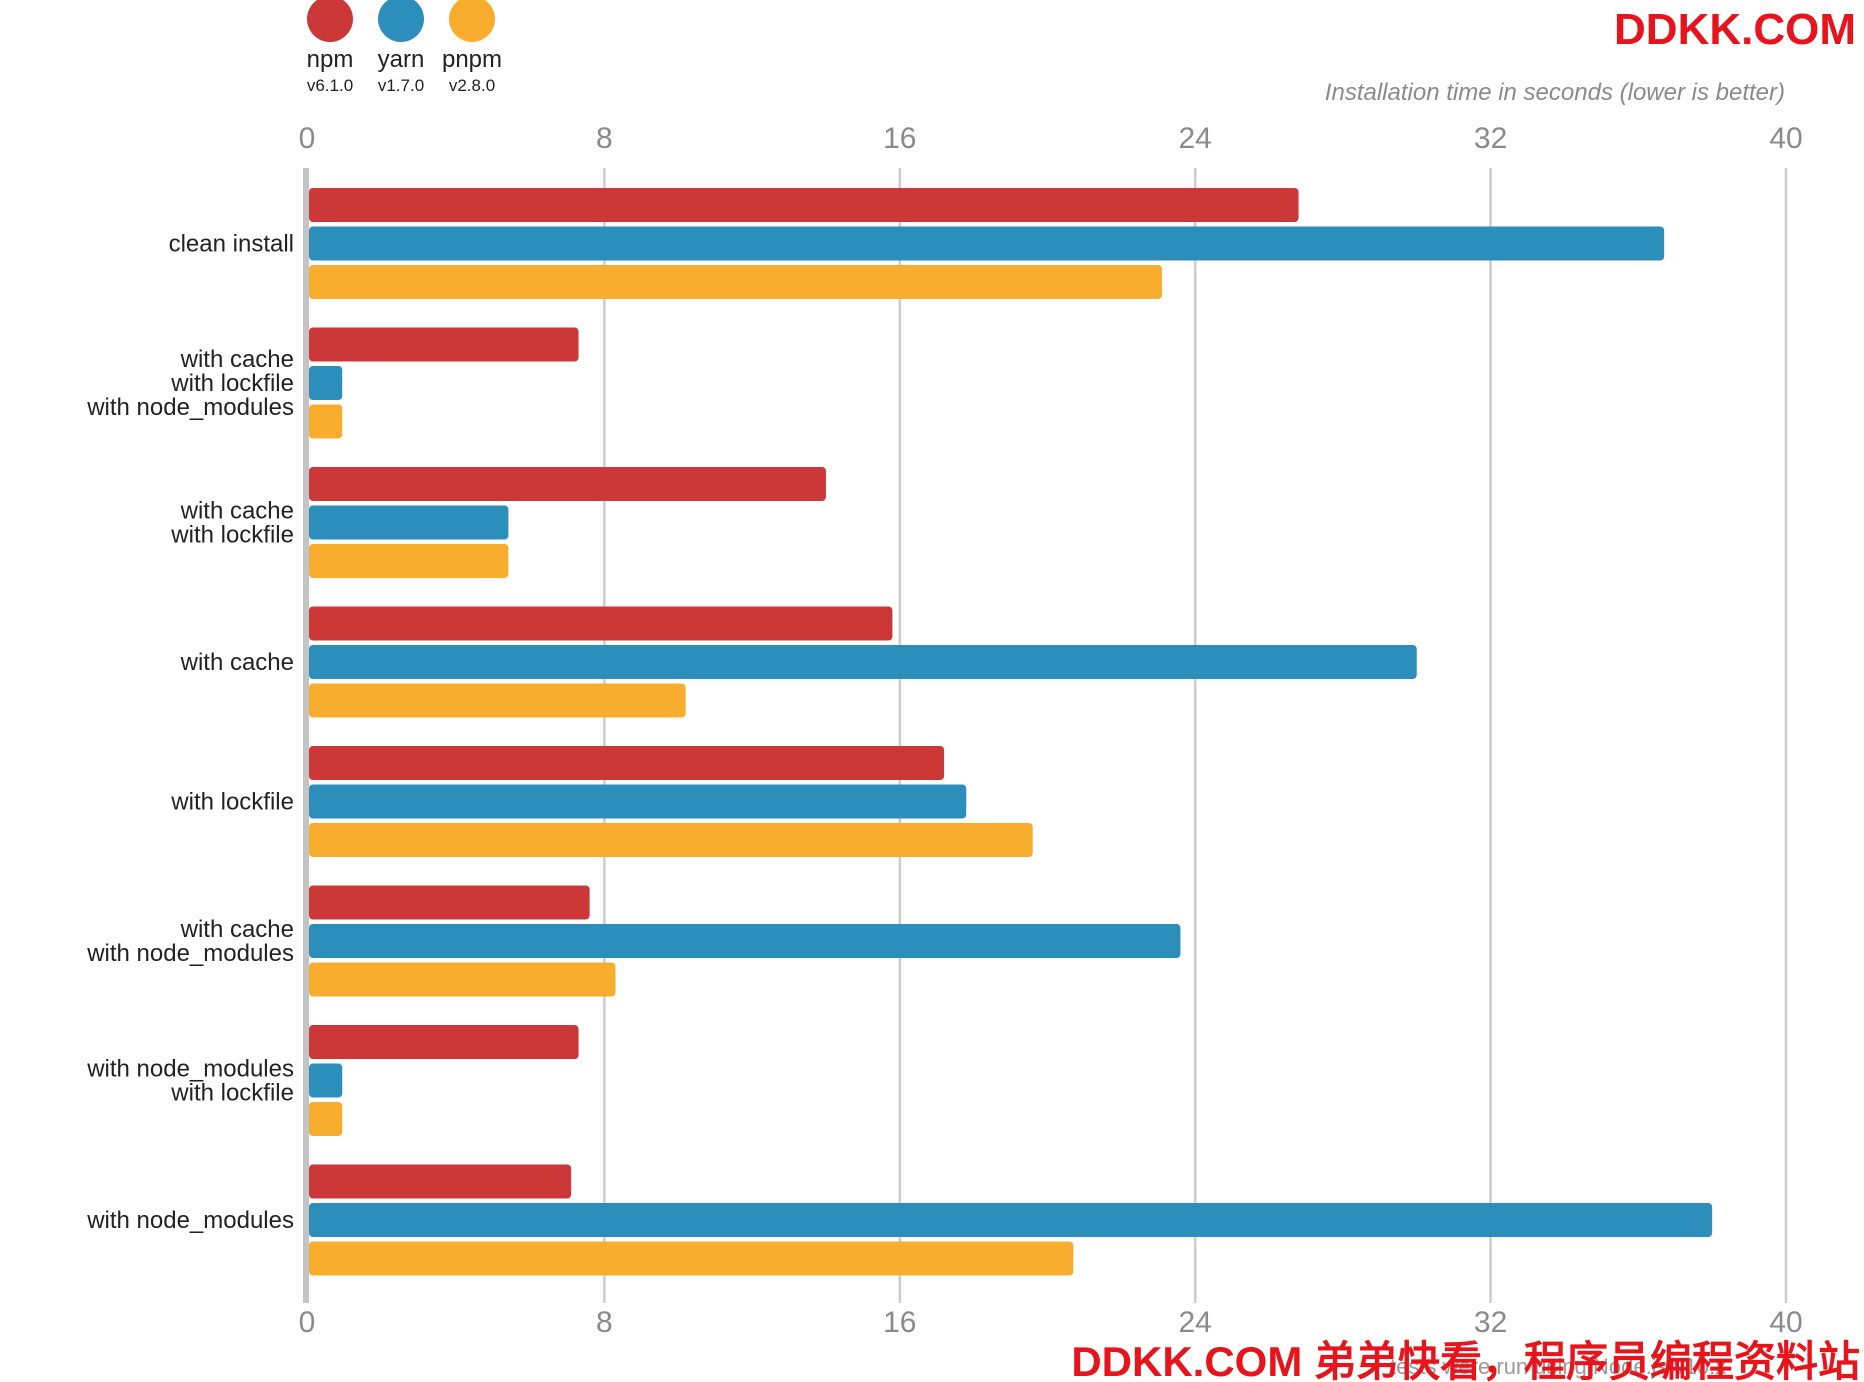 This screenshot has height=1382, width=1864. Describe the element at coordinates (237, 662) in the screenshot. I see `category-label: with cache` at that location.